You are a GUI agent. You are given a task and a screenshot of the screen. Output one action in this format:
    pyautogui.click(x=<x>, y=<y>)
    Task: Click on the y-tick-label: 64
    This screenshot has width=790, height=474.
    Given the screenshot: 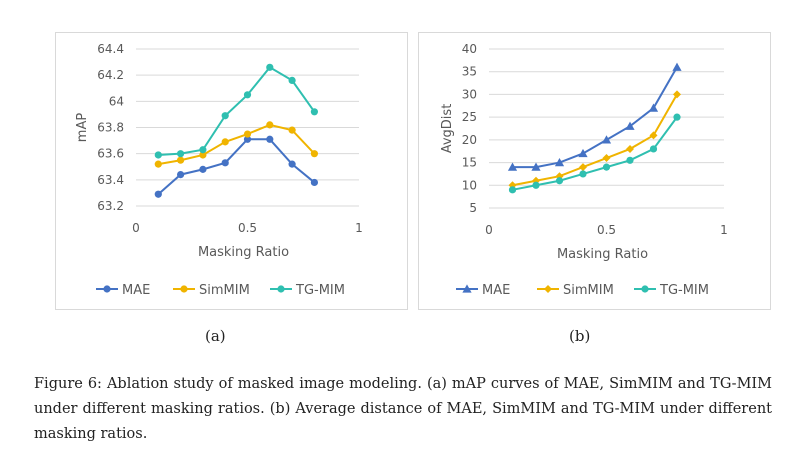 What is the action you would take?
    pyautogui.click(x=116, y=101)
    